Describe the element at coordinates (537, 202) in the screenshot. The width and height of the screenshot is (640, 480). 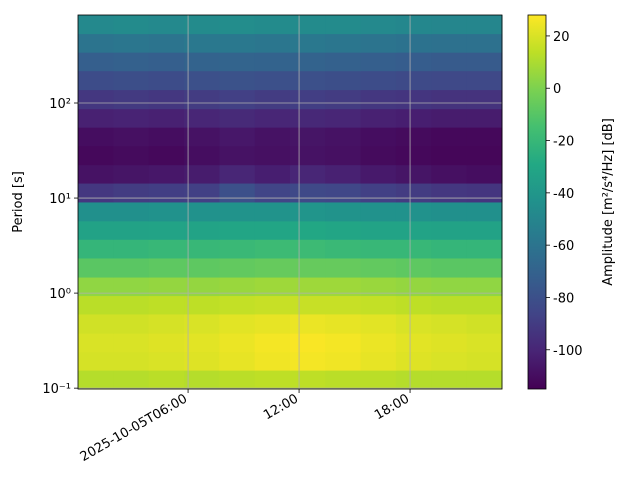
I see `colorbar` at that location.